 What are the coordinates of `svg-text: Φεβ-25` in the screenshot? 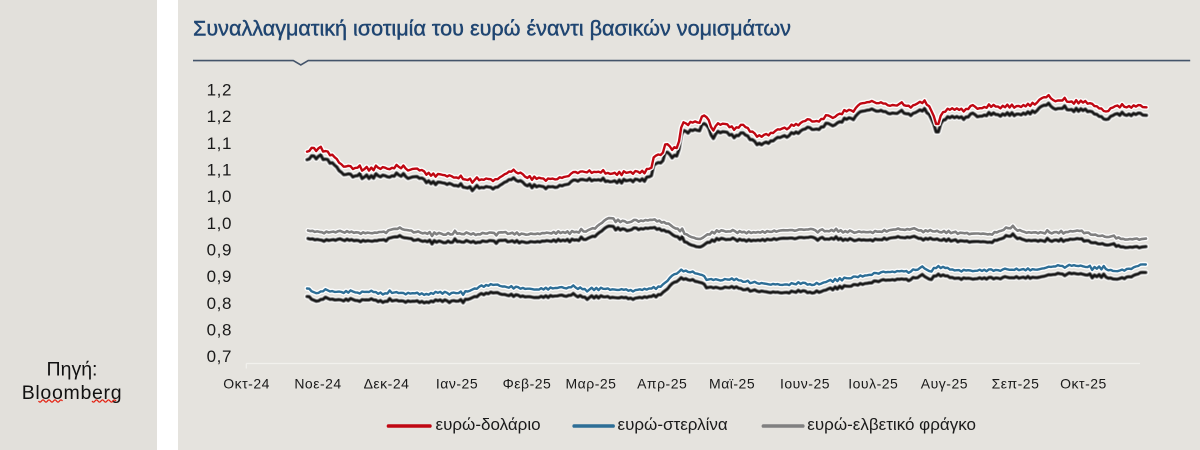 It's located at (527, 384).